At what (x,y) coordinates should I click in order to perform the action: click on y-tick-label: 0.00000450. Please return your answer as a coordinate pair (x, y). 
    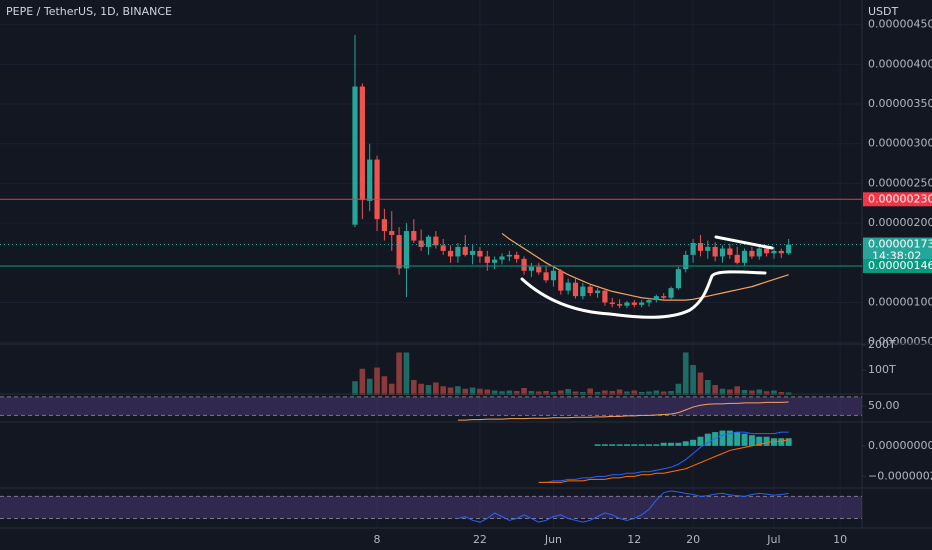
    Looking at the image, I should click on (900, 24).